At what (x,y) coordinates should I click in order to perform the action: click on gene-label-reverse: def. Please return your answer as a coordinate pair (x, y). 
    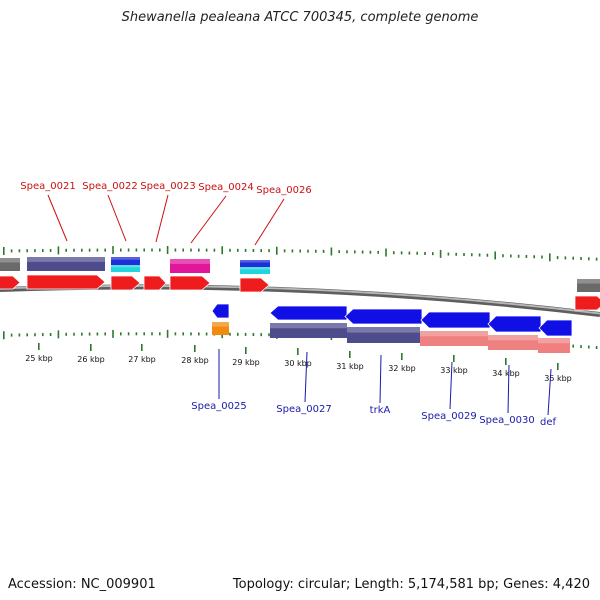
    Looking at the image, I should click on (548, 422).